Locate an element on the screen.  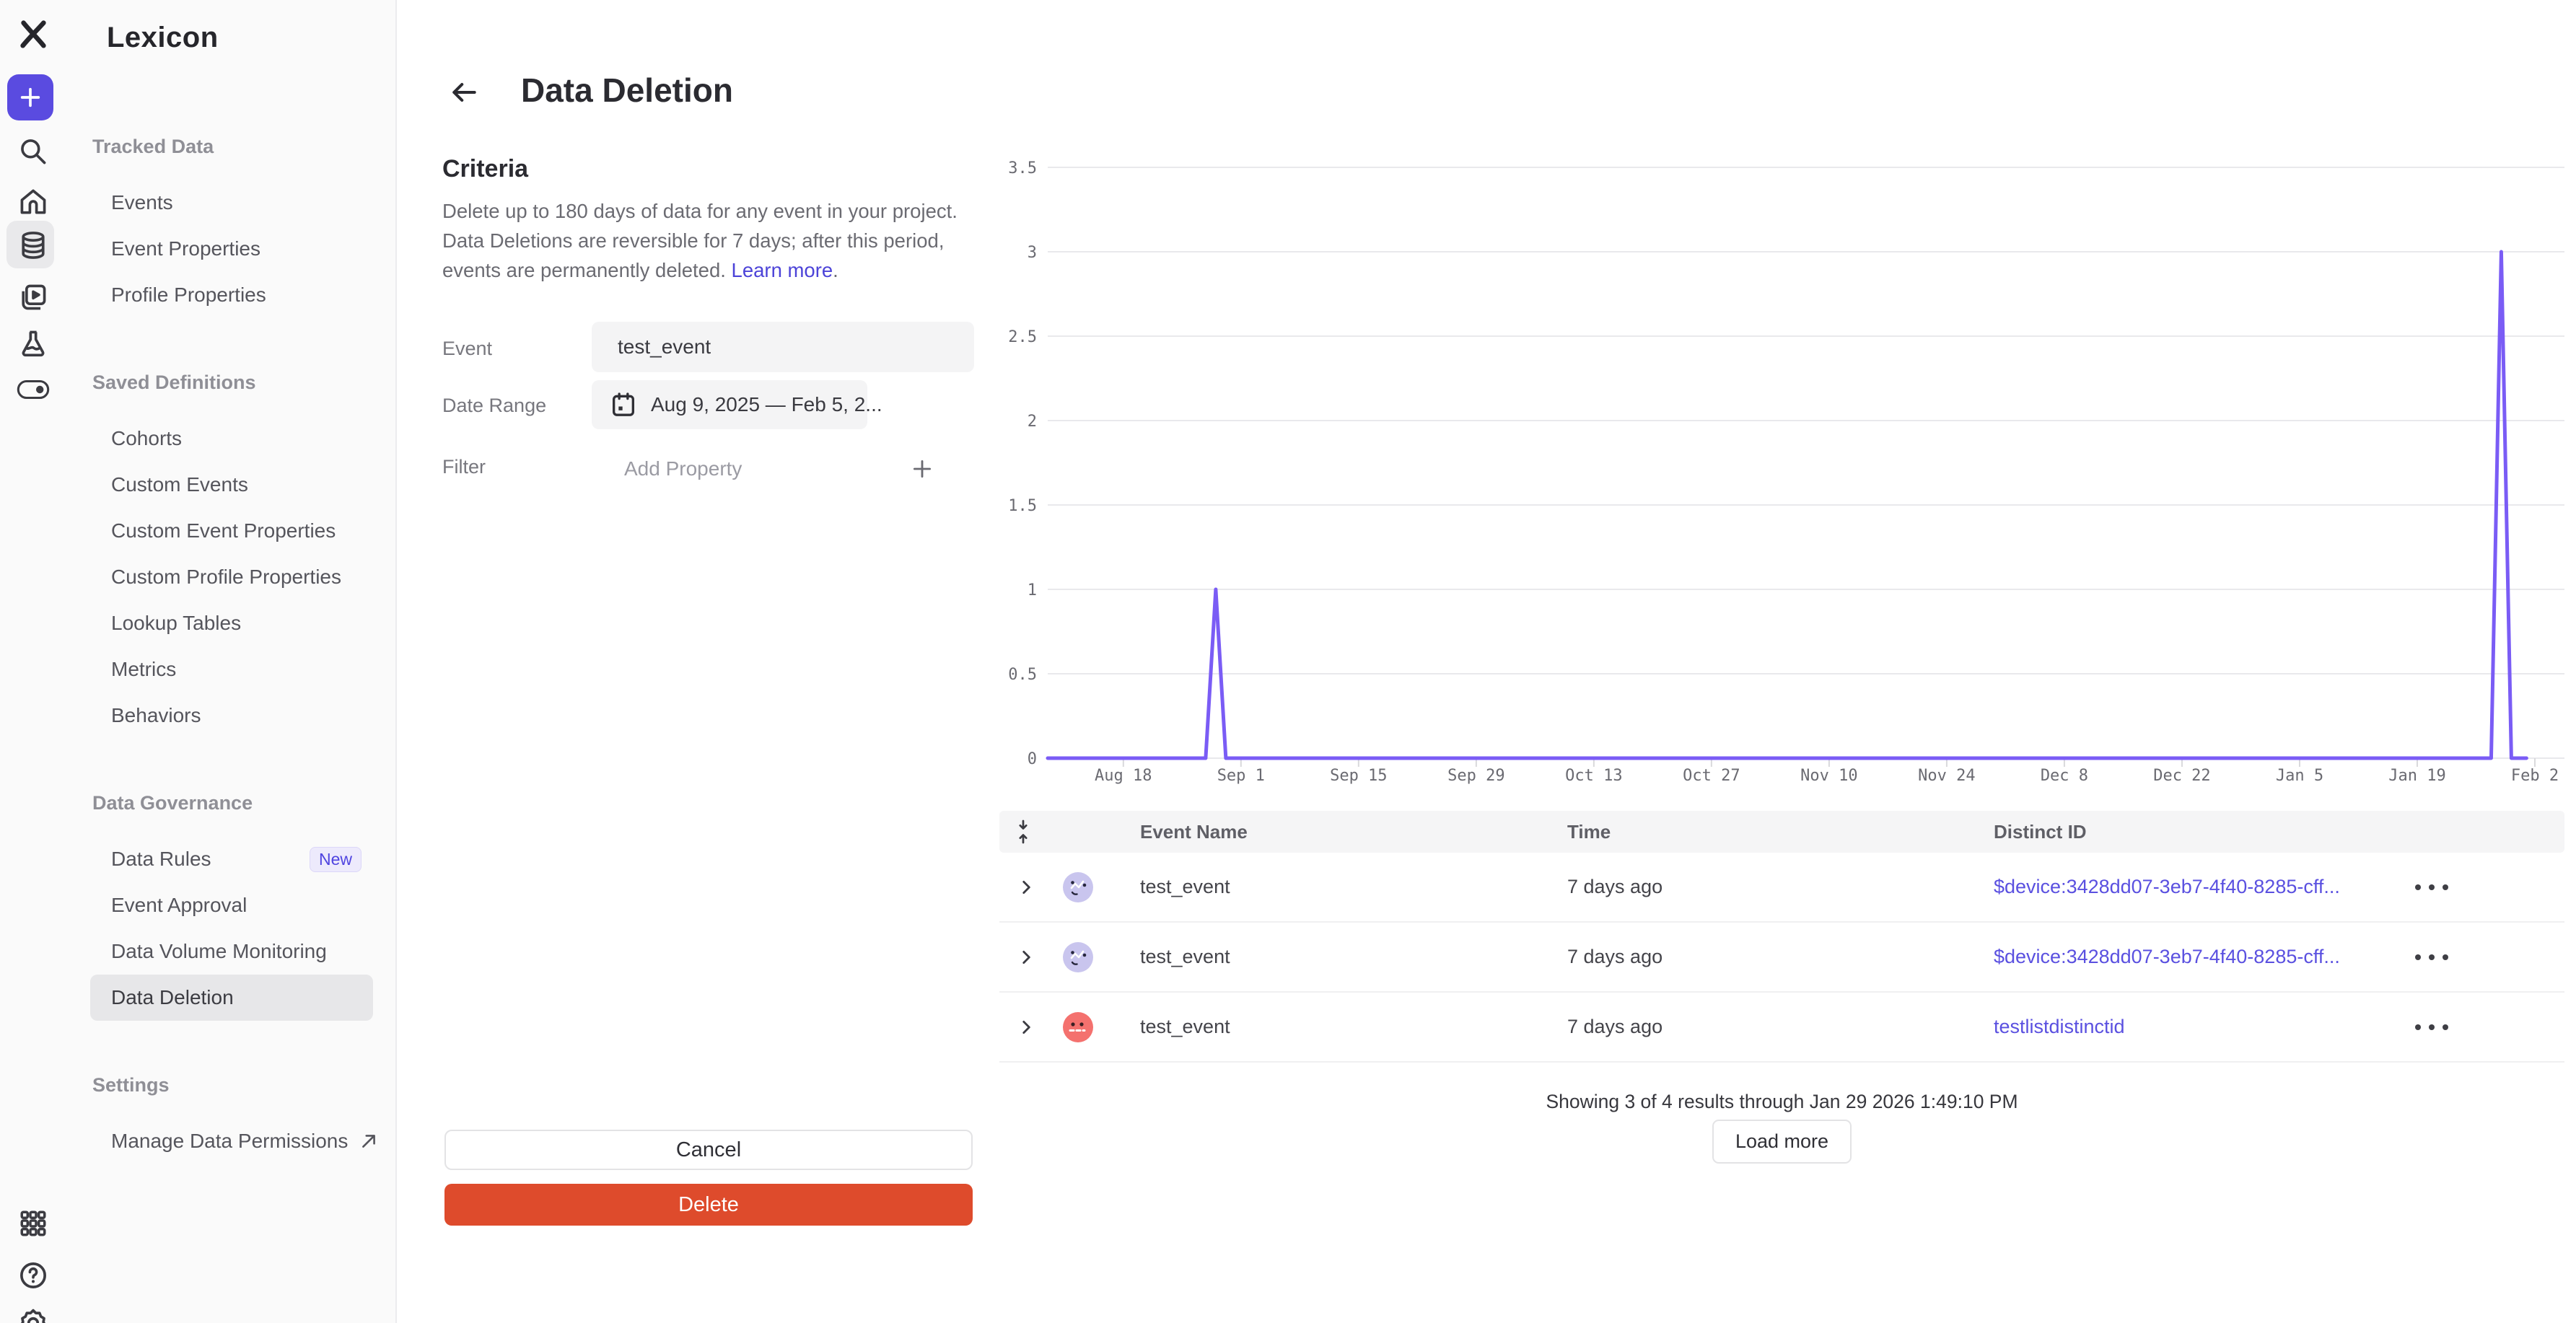
sidebar-item-cohorts: Cohorts is located at coordinates (232, 439).